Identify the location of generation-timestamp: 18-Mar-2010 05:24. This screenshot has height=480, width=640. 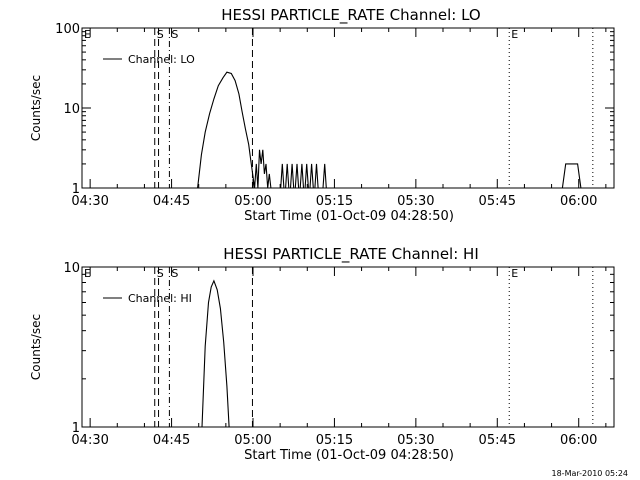
(590, 473).